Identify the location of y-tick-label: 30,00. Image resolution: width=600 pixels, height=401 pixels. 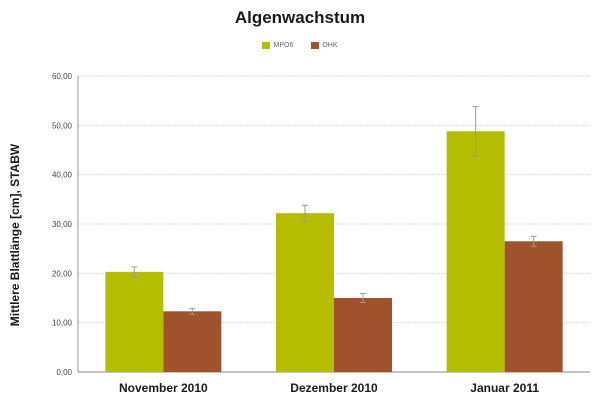
(62, 224).